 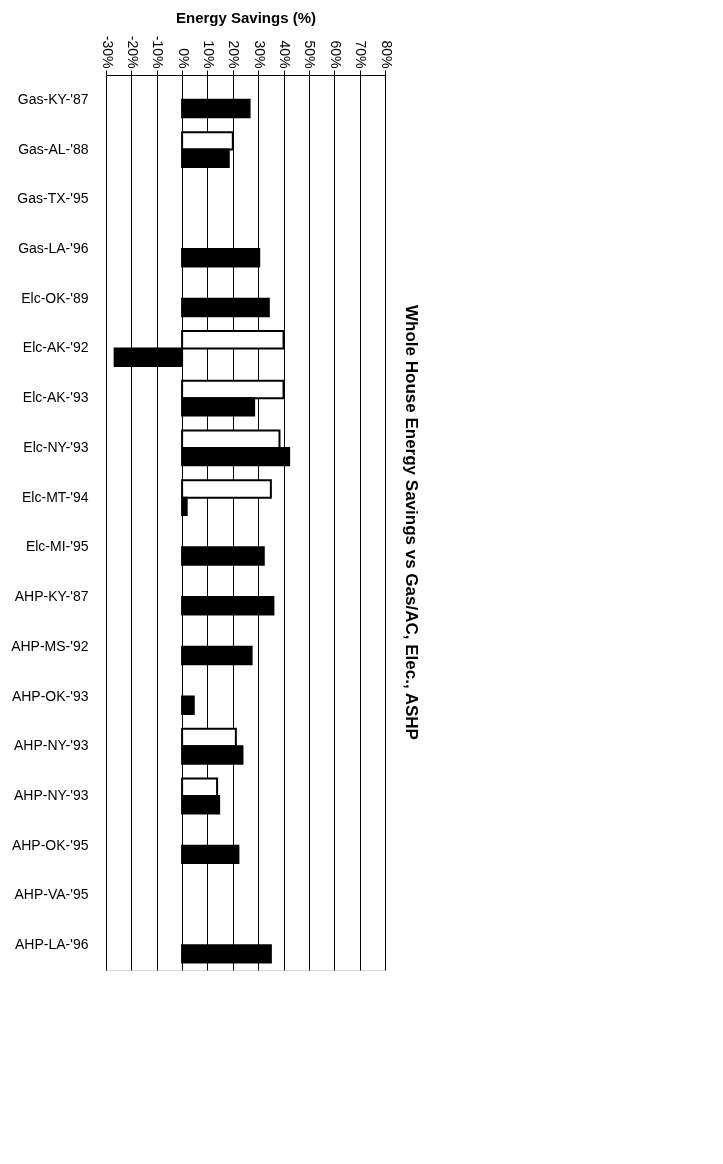 I want to click on x-tick-label: 30%, so click(x=259, y=54).